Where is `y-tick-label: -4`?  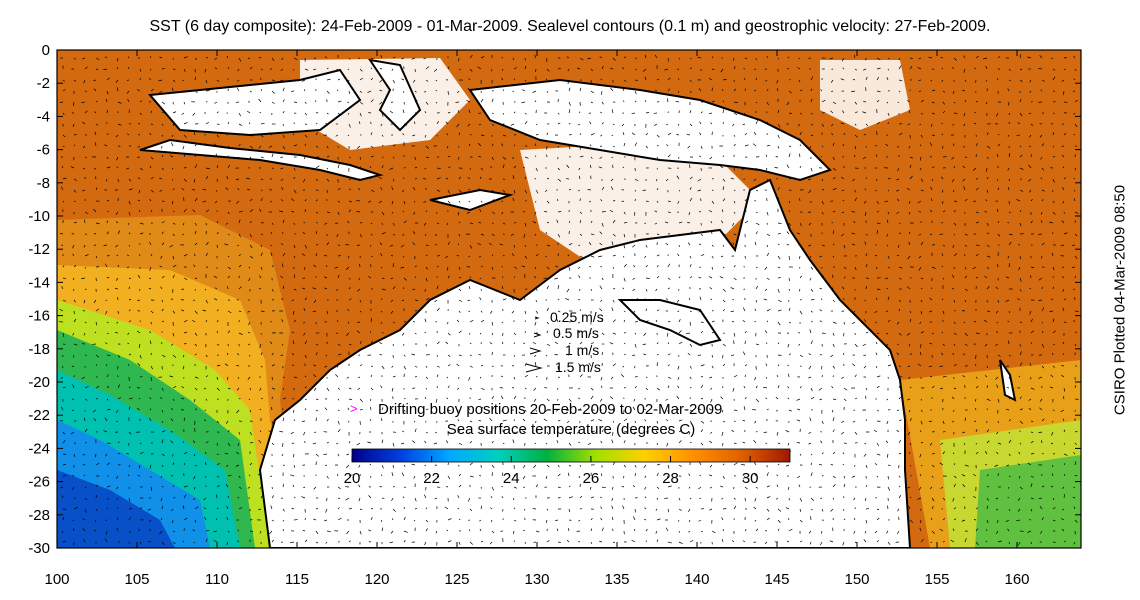 y-tick-label: -4 is located at coordinates (43, 116).